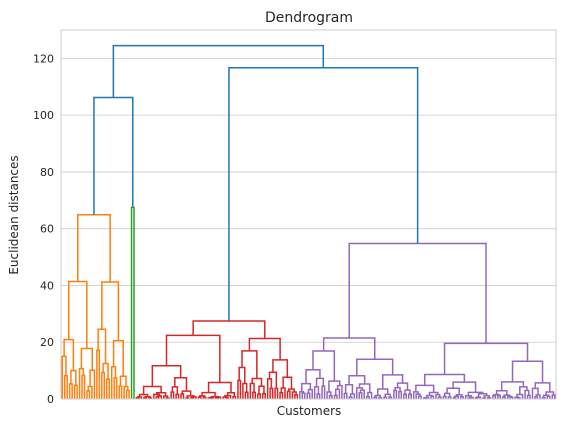  What do you see at coordinates (47, 285) in the screenshot?
I see `y-tick-label-40: 40` at bounding box center [47, 285].